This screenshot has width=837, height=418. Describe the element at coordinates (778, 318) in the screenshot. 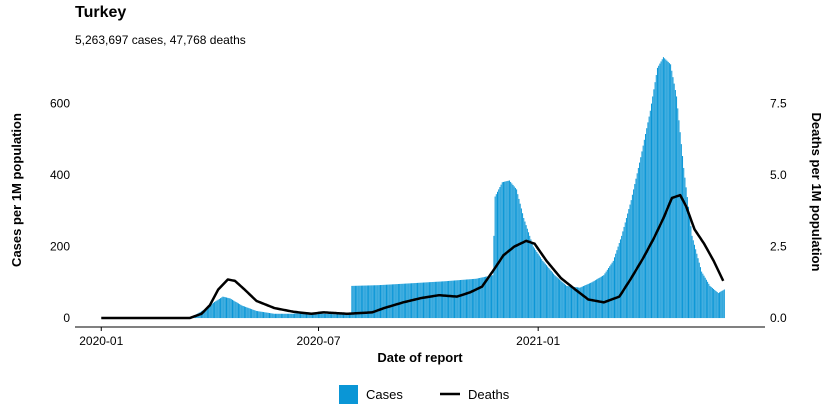

I see `right-tick-label: 0.0` at that location.